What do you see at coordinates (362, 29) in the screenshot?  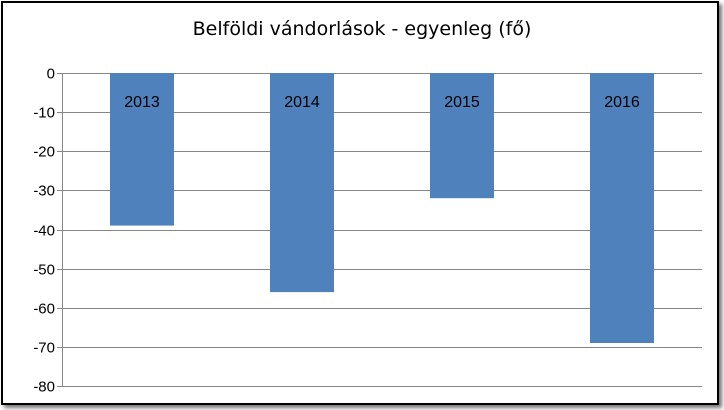 I see `chart-title: Belföldi vándorlások - egyenleg (fő)` at bounding box center [362, 29].